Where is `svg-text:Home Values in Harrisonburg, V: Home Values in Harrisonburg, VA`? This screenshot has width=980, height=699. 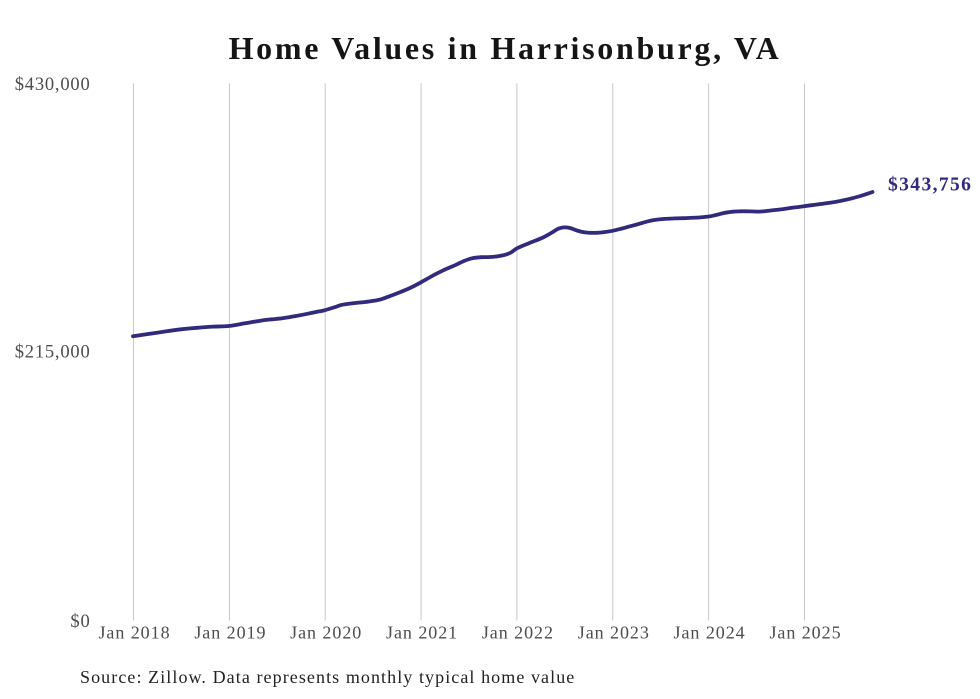 svg-text:Home Values in Harrisonburg, V: Home Values in Harrisonburg, VA is located at coordinates (505, 48).